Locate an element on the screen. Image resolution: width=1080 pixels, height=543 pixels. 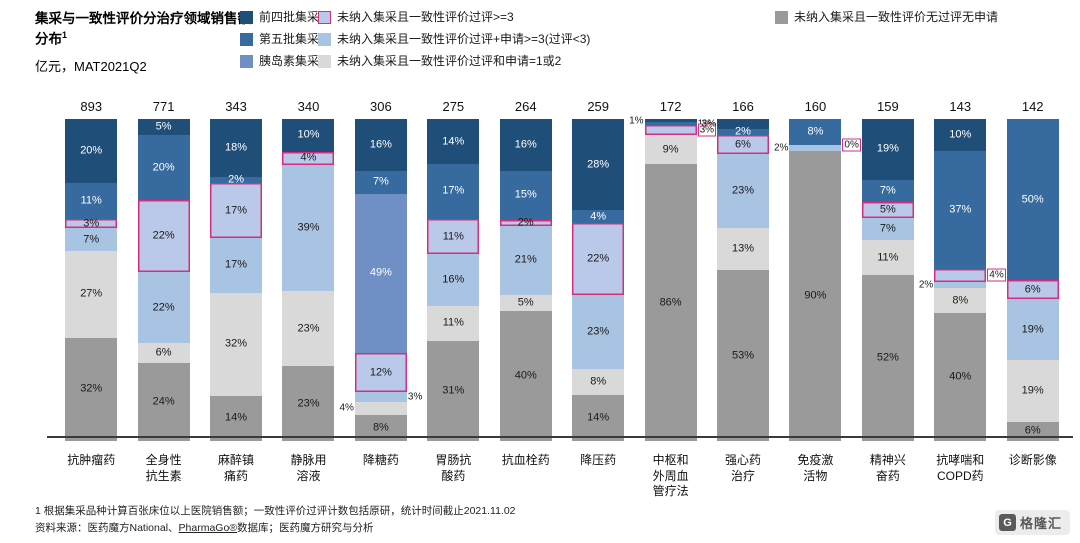
bar-column: 142 50% 6% 19% 19% 6% 诊断影像 is located at coordinates (1032, 295).